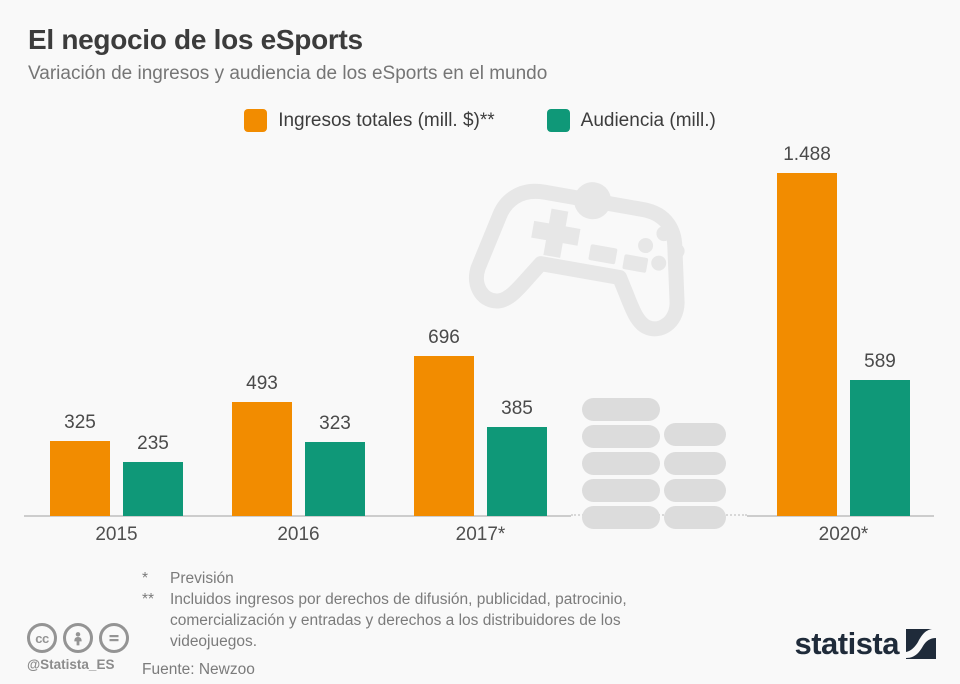 This screenshot has width=960, height=684. I want to click on x-axis-label-2017: 2017*, so click(480, 534).